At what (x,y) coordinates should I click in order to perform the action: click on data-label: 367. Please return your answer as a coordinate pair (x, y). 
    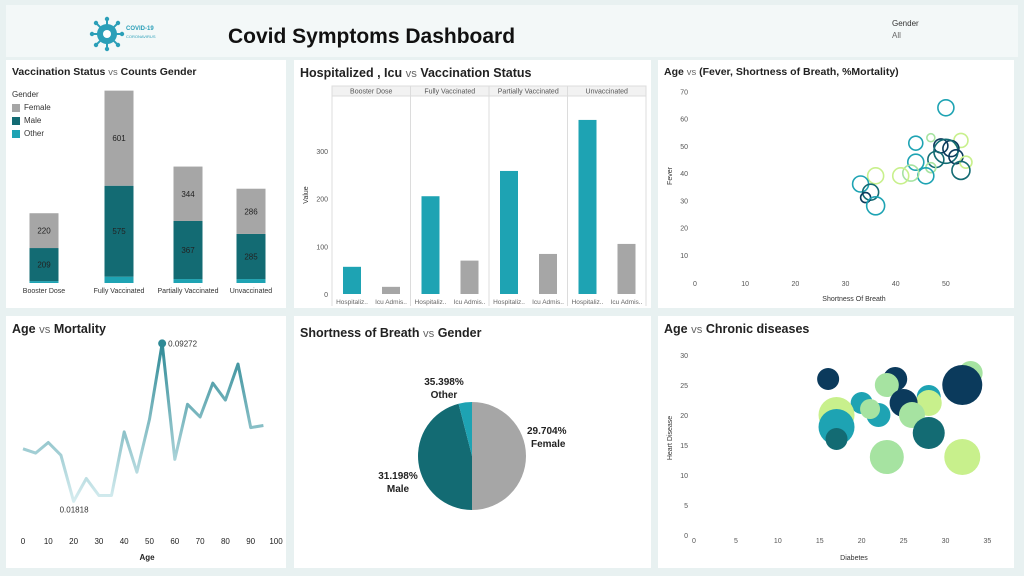
    Looking at the image, I should click on (188, 250).